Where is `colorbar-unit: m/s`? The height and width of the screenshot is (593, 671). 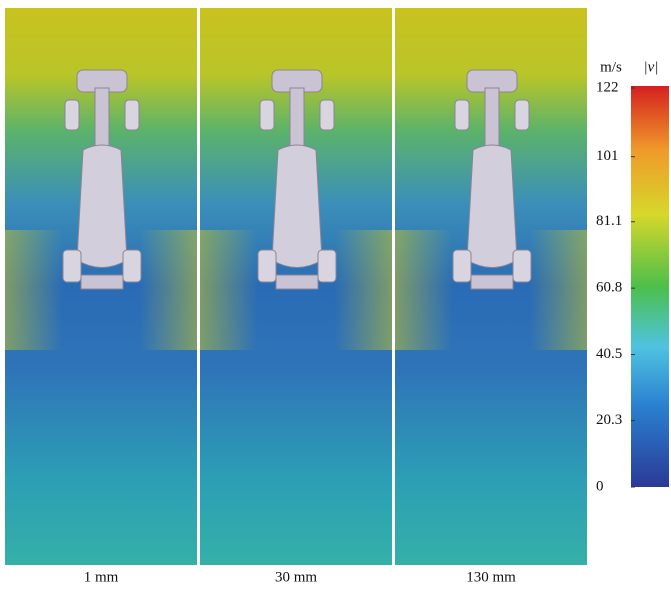 colorbar-unit: m/s is located at coordinates (611, 67).